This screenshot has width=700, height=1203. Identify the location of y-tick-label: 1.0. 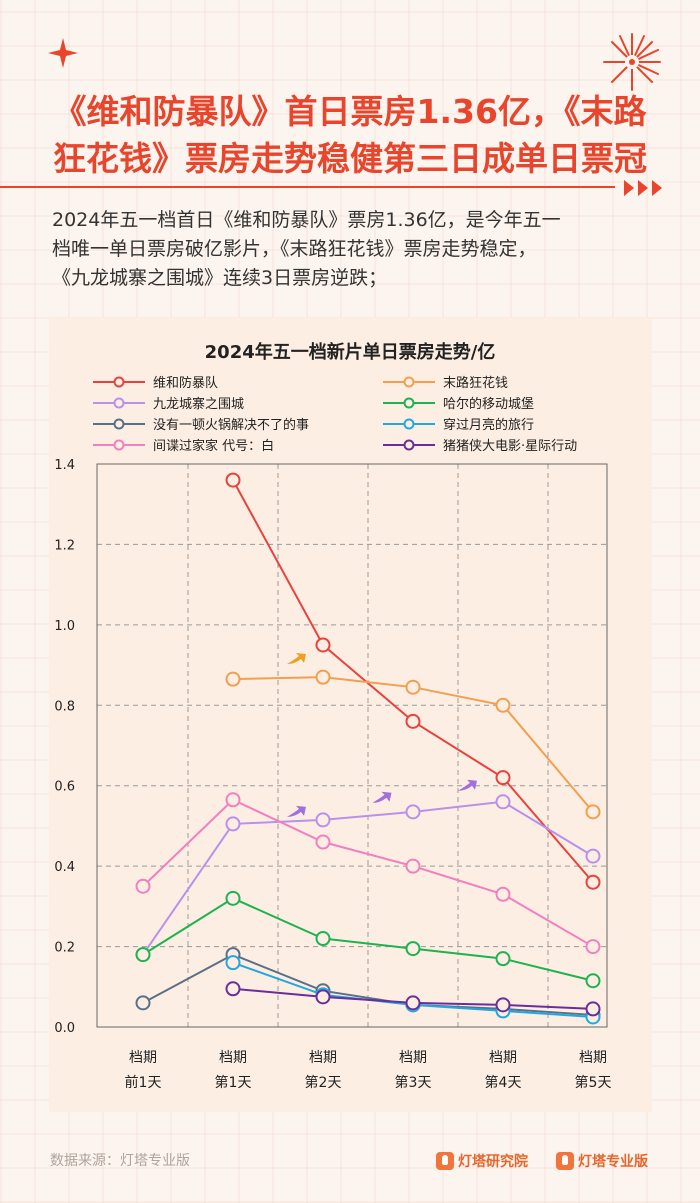
(64, 626).